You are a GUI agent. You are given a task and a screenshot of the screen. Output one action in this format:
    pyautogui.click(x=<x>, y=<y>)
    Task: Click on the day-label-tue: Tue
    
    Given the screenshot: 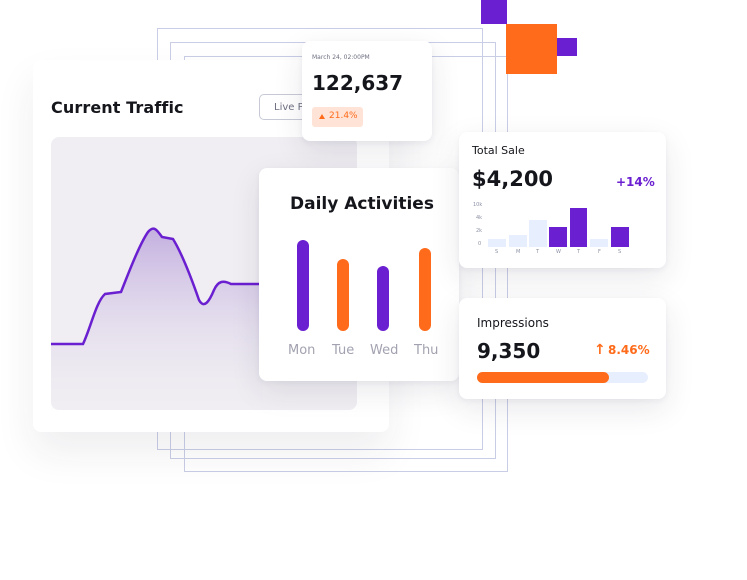 What is the action you would take?
    pyautogui.click(x=343, y=350)
    